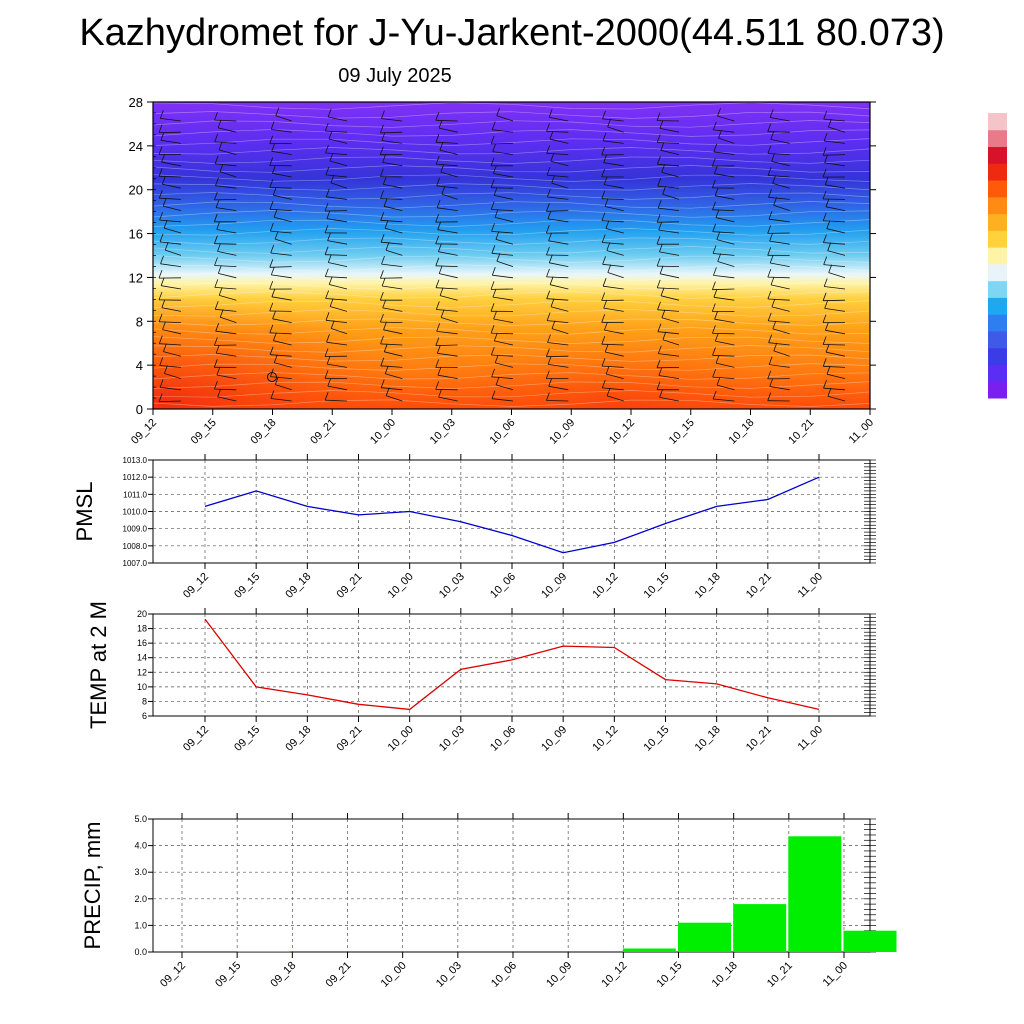 The image size is (1024, 1024). Describe the element at coordinates (759, 739) in the screenshot. I see `x-tick-label: 10_21` at that location.